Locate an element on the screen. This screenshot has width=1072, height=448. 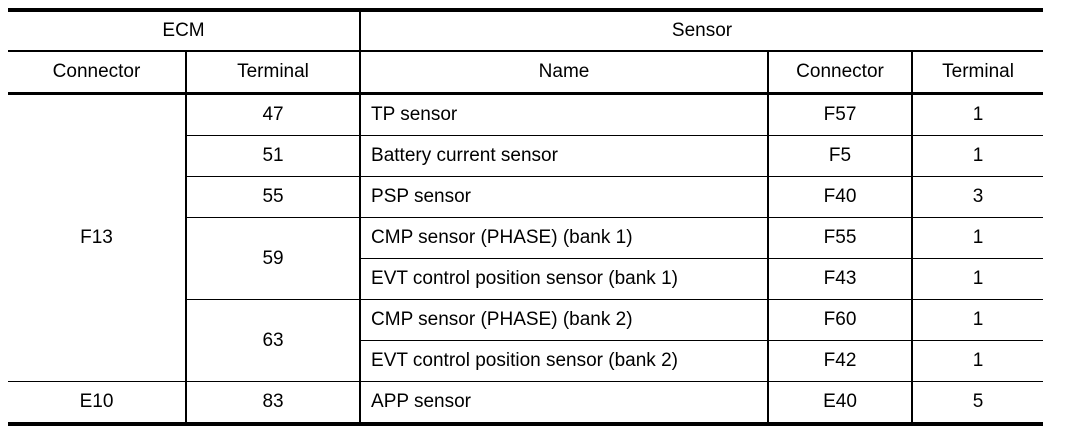
sensor-name-cell: EVT control position sensor (bank 1) is located at coordinates (565, 279).